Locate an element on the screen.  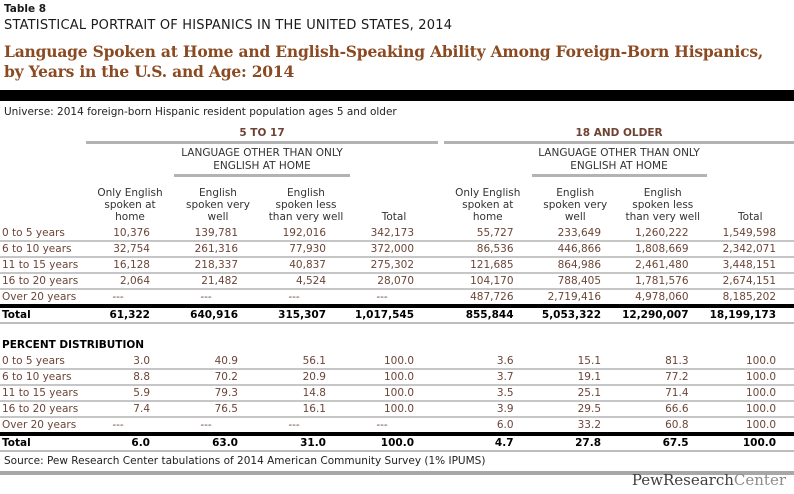
row-label: 6 to 10 years is located at coordinates (43, 378).